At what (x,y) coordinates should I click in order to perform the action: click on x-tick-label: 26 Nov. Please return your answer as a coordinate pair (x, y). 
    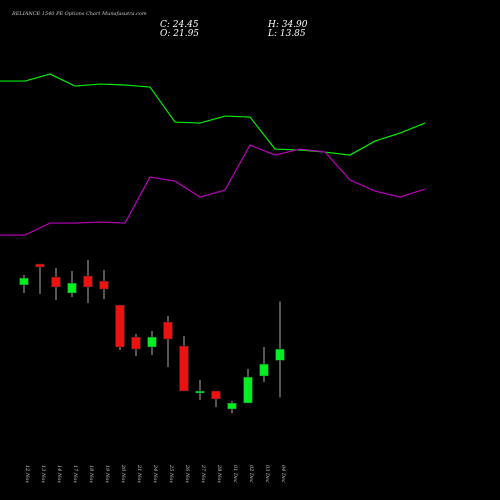
    Looking at the image, I should click on (187, 473).